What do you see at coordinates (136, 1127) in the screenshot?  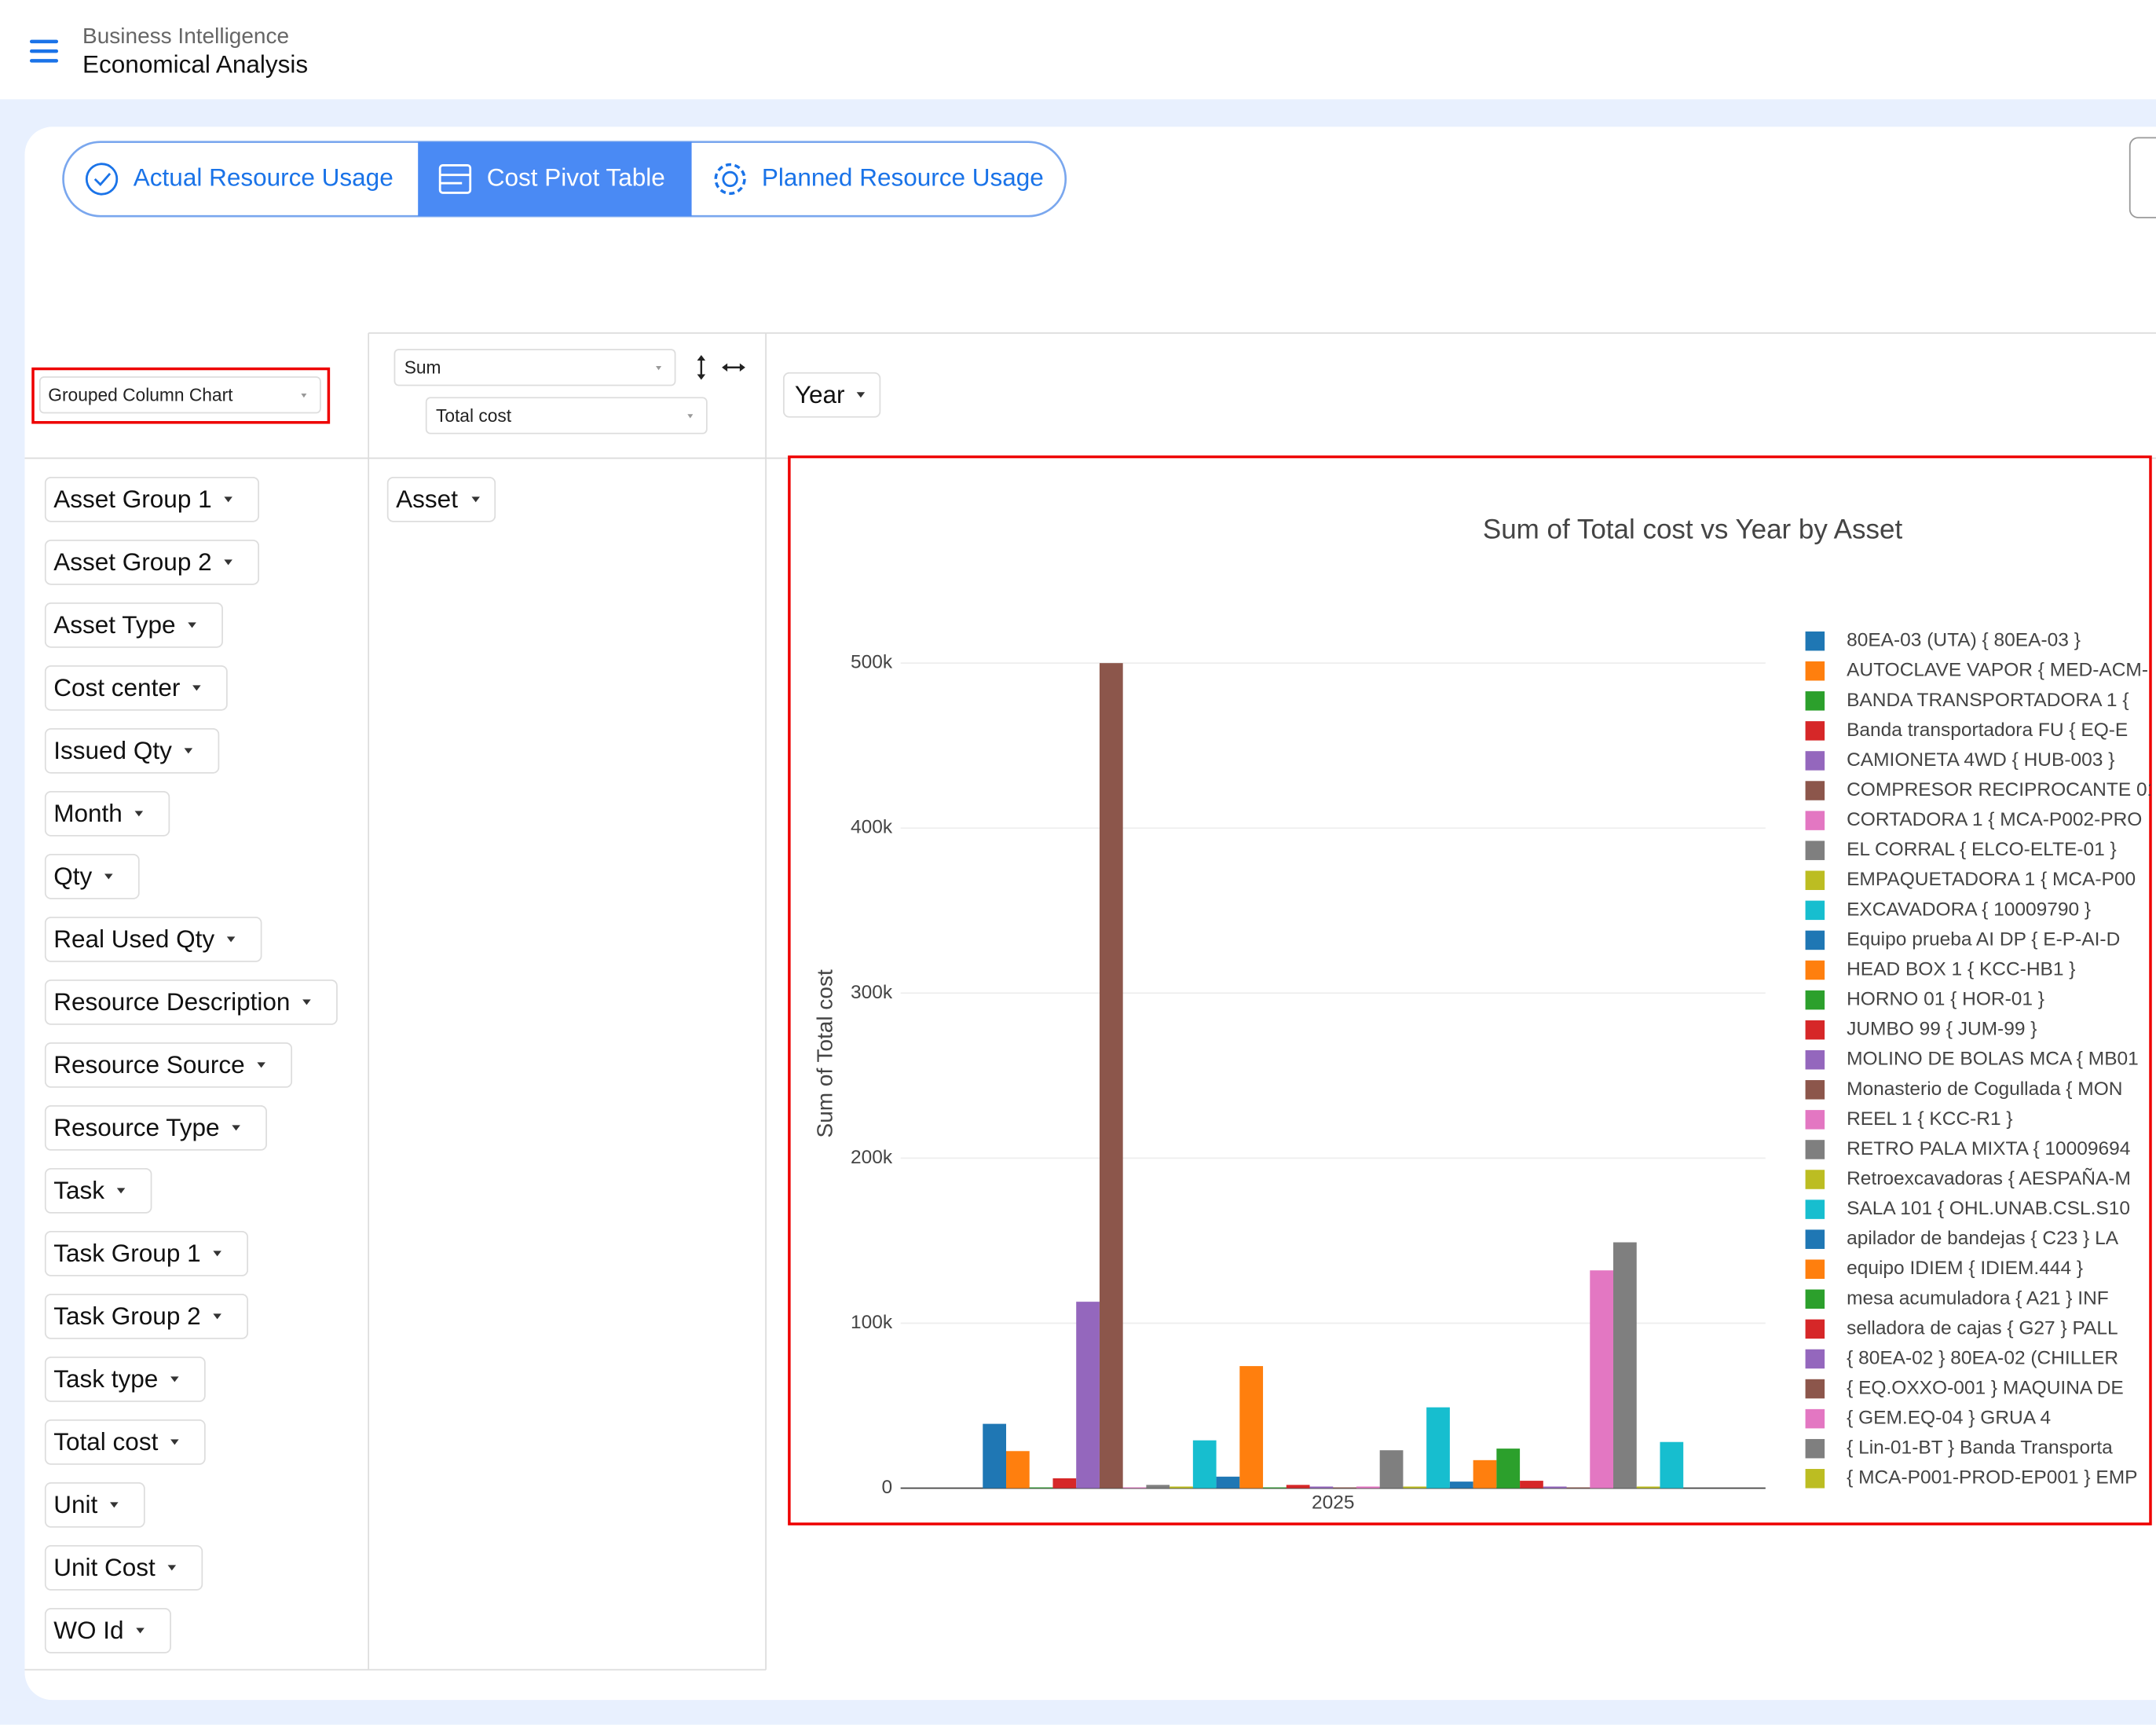 I see `field-label: Resource Type` at bounding box center [136, 1127].